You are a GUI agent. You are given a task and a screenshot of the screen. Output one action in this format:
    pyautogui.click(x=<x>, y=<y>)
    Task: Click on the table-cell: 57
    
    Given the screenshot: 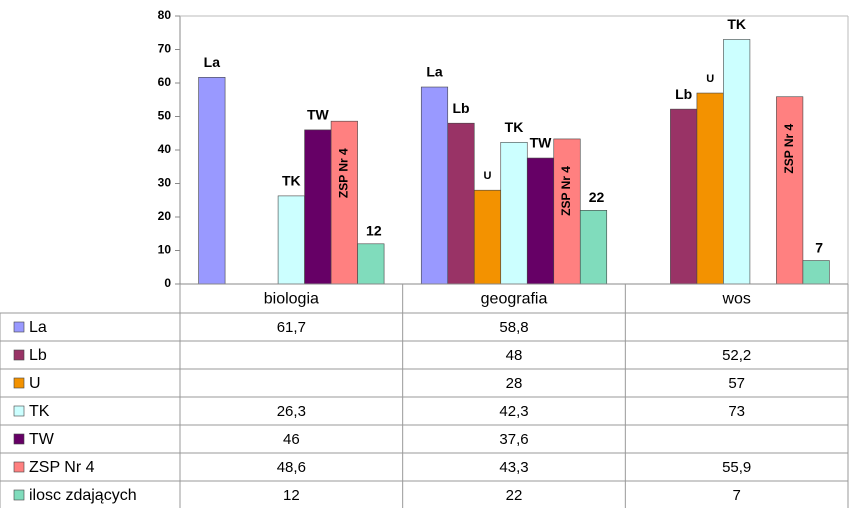 What is the action you would take?
    pyautogui.click(x=736, y=383)
    